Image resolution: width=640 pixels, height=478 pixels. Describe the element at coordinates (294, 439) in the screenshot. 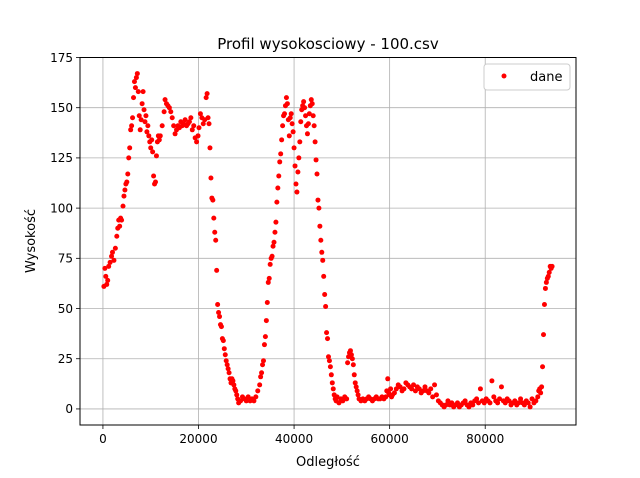

I see `x-tick-label: 40000` at that location.